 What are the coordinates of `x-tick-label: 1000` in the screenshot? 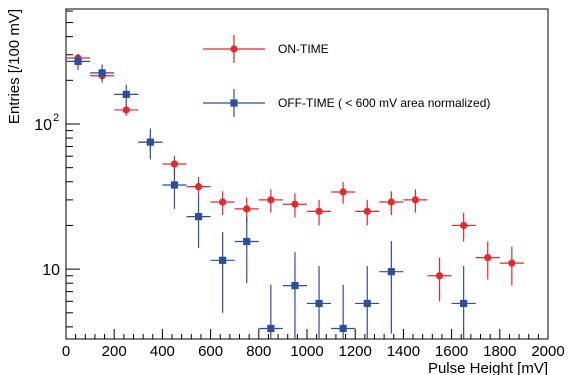 It's located at (306, 351).